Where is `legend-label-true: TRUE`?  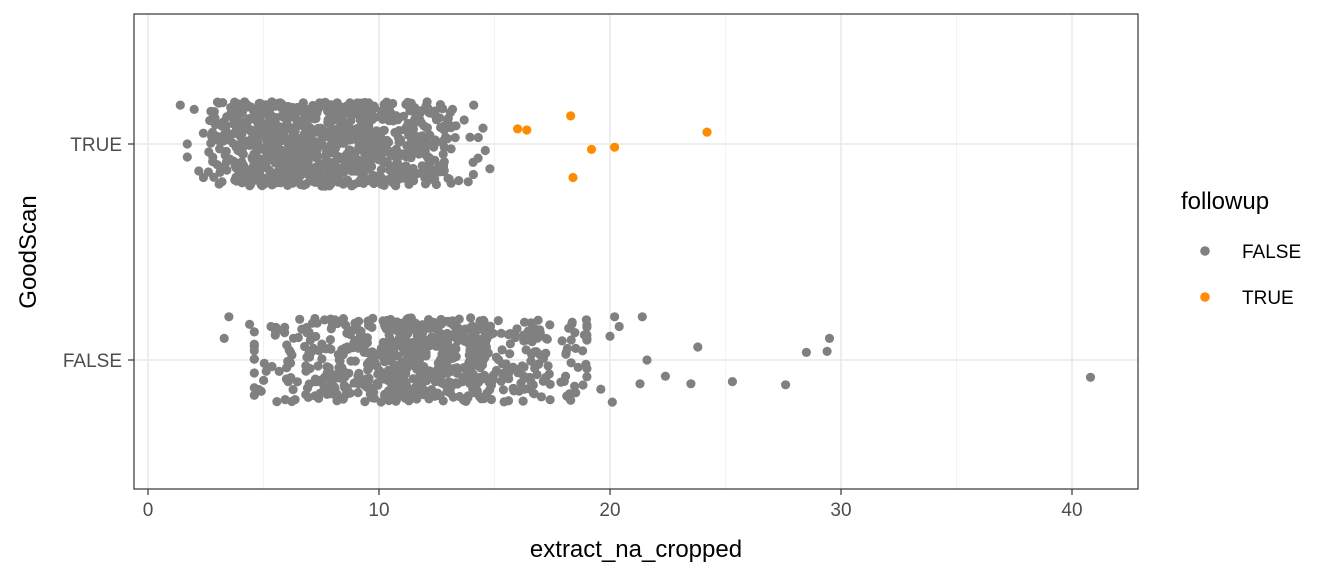
legend-label-true: TRUE is located at coordinates (1268, 298).